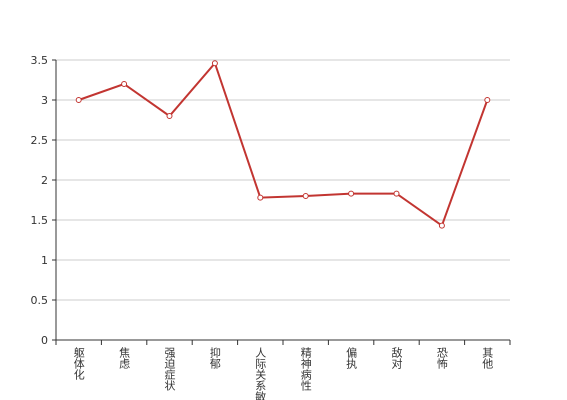  Describe the element at coordinates (44, 100) in the screenshot. I see `y-tick-label: 3` at that location.